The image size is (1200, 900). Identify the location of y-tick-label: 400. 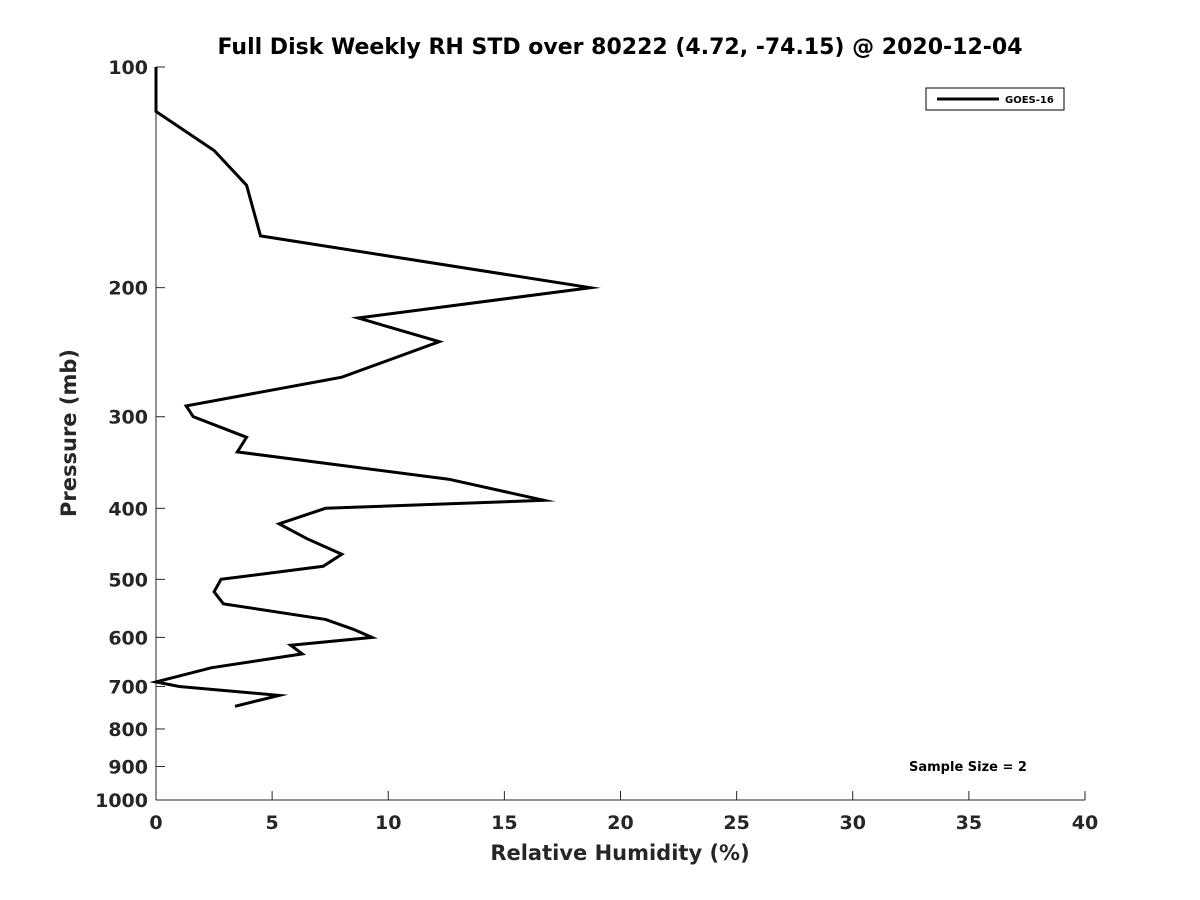
(128, 509).